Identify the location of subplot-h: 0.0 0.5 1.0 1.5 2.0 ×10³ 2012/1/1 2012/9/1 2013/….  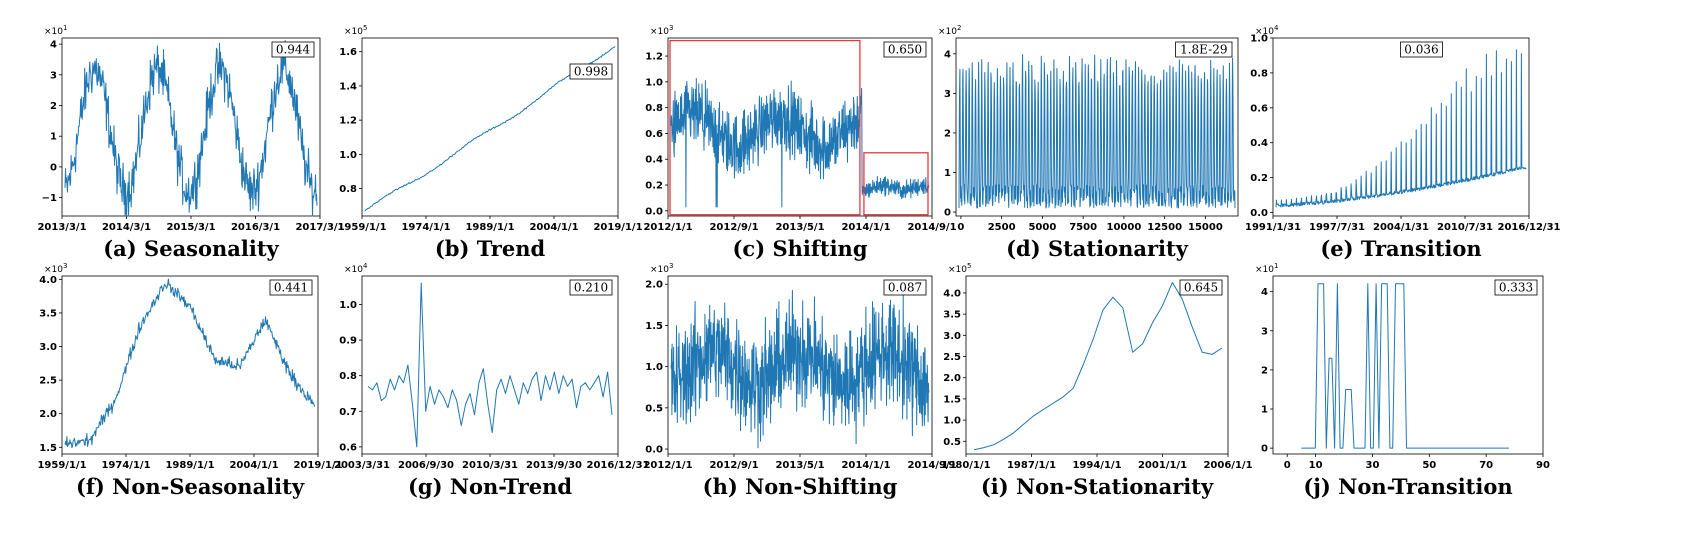
(799, 380).